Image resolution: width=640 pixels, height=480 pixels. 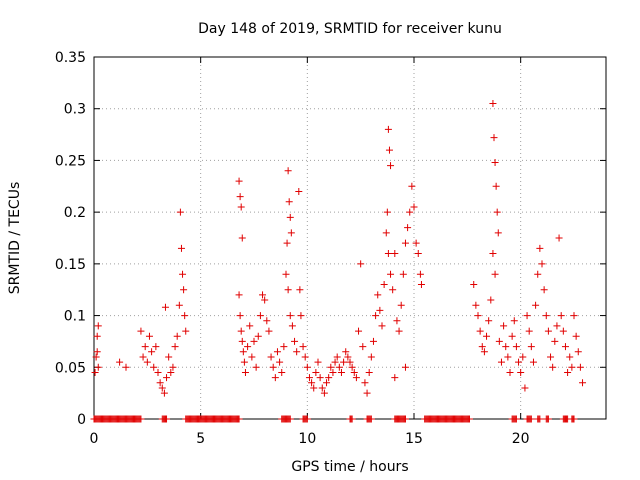 What do you see at coordinates (414, 439) in the screenshot?
I see `x-tick-label: 15` at bounding box center [414, 439].